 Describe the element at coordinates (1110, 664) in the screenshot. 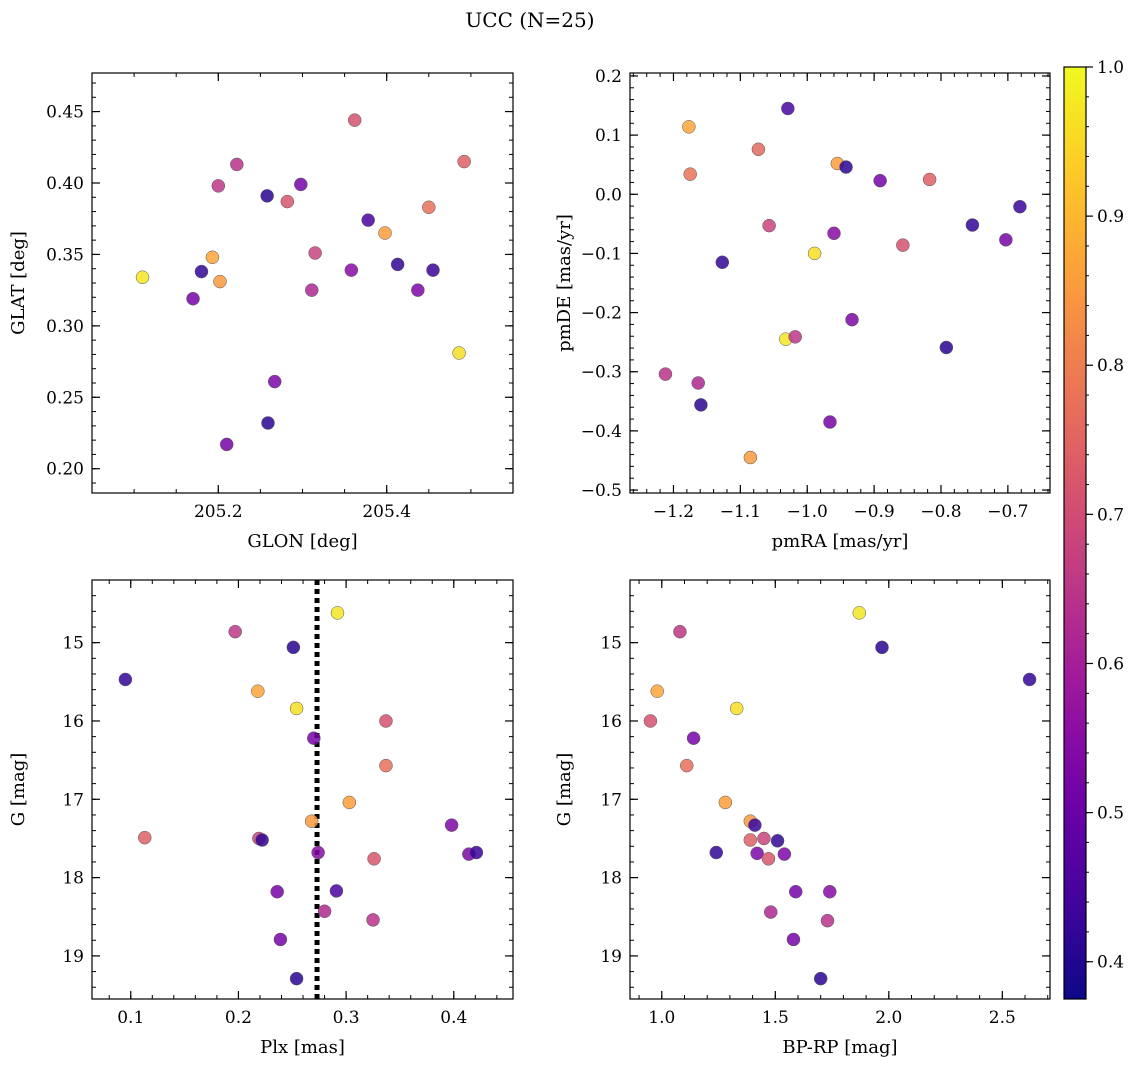

I see `colorbar-tick-label: 0.6` at that location.